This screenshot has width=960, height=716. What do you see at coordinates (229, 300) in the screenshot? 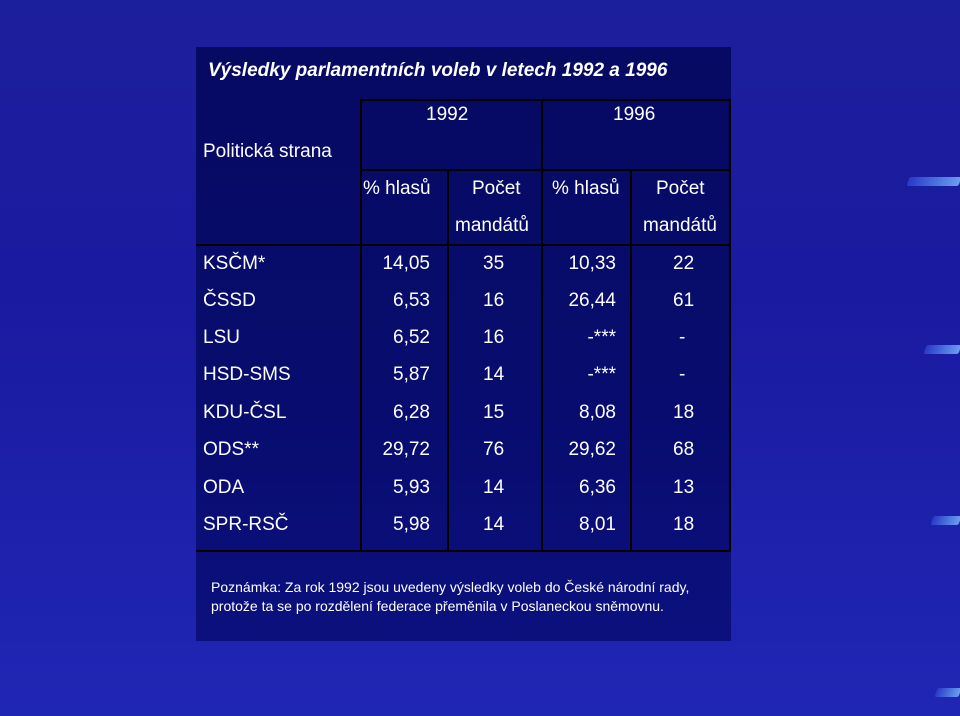
I see `party-name: ČSSD` at bounding box center [229, 300].